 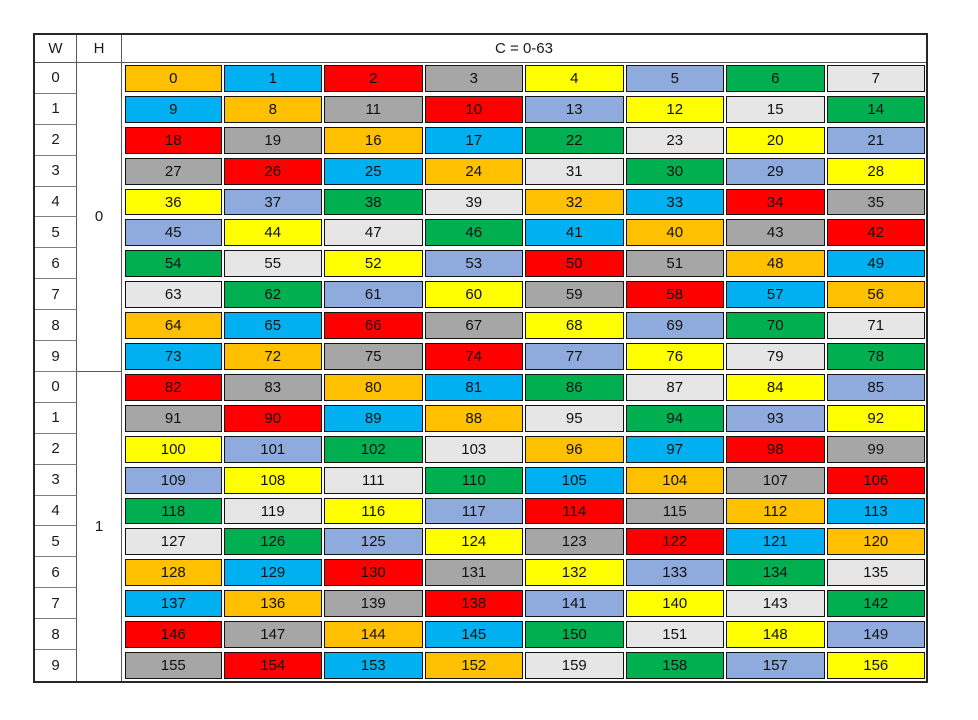 I want to click on value-cell: 31, so click(x=574, y=171).